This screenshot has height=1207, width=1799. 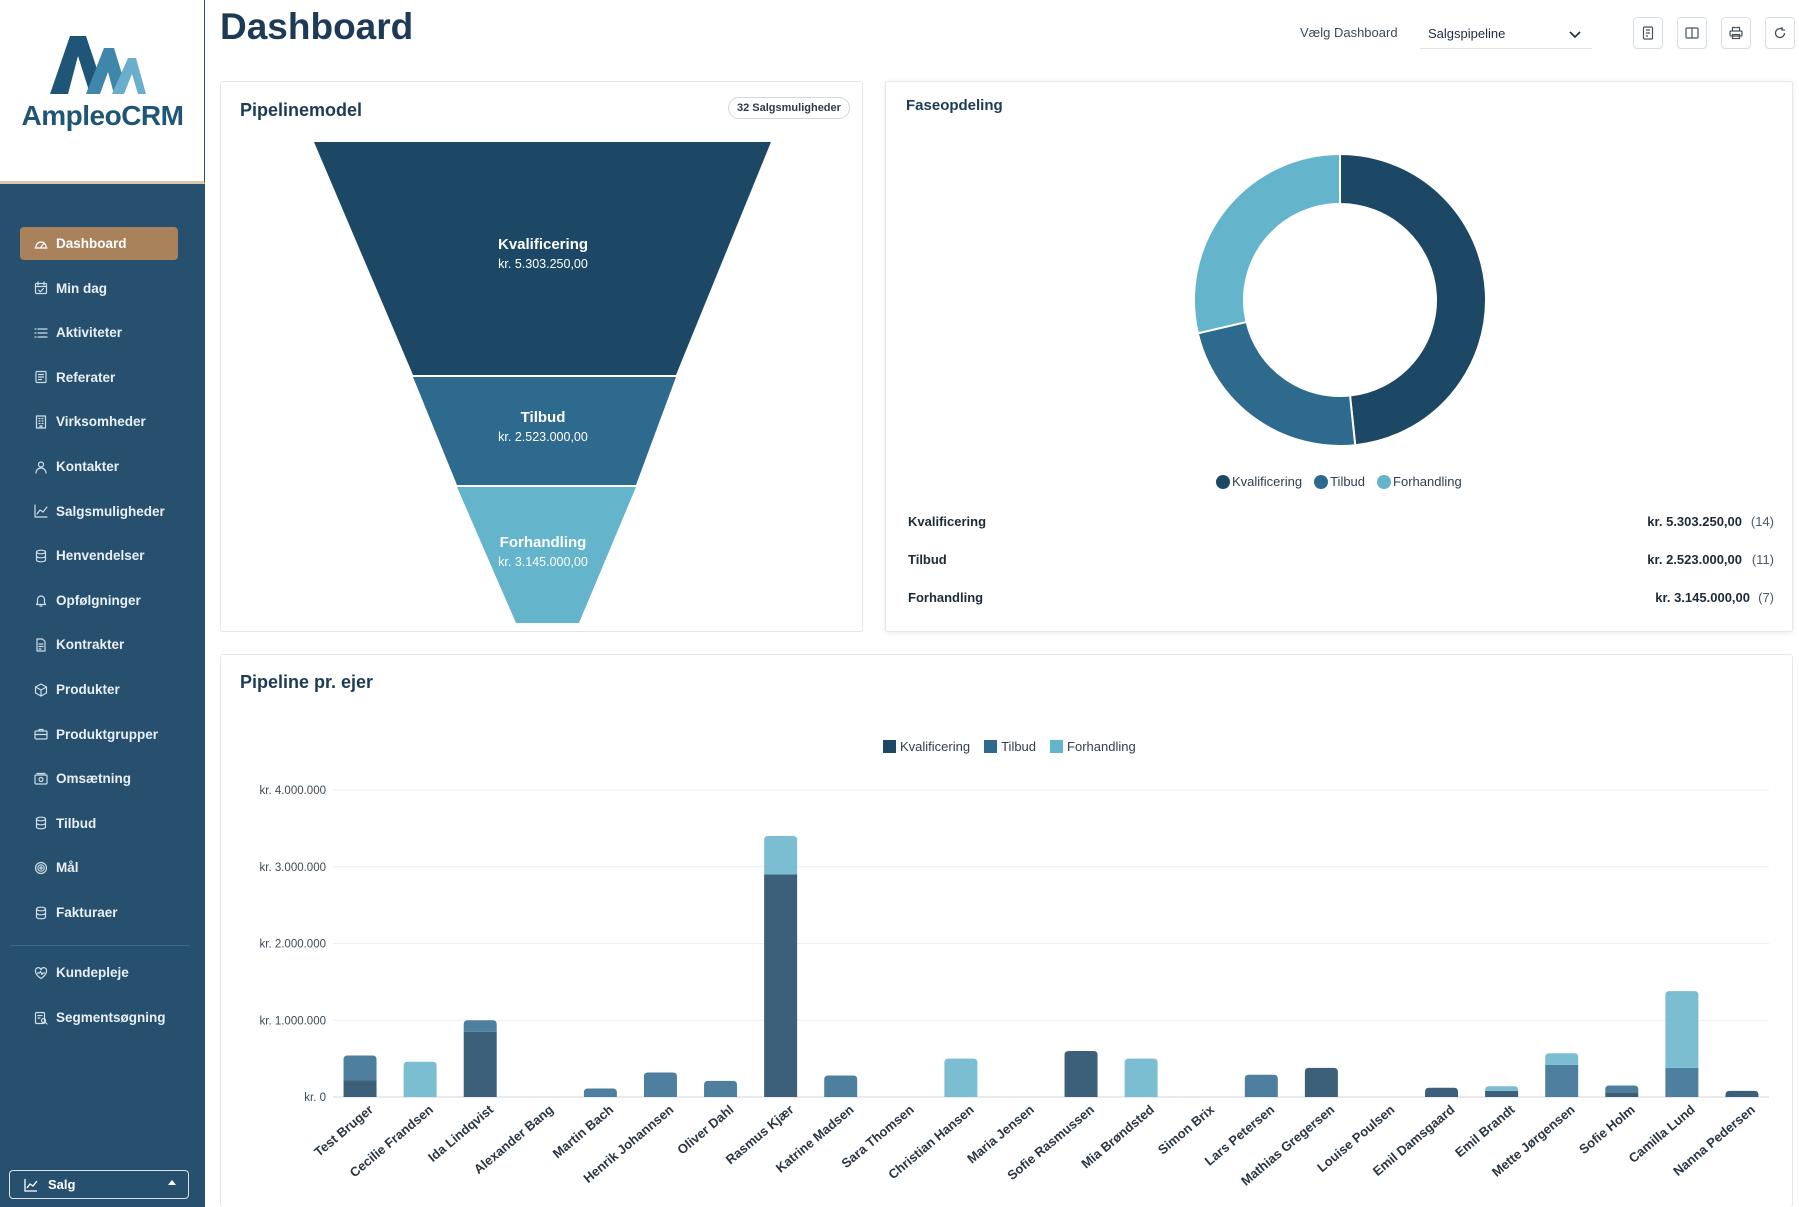 What do you see at coordinates (99, 421) in the screenshot?
I see `sidebar-item-virksomheder: Virksomheder` at bounding box center [99, 421].